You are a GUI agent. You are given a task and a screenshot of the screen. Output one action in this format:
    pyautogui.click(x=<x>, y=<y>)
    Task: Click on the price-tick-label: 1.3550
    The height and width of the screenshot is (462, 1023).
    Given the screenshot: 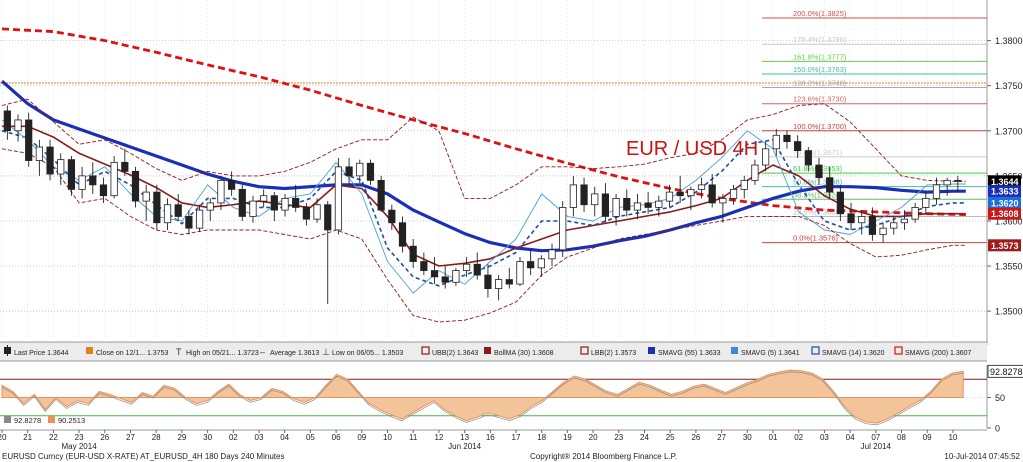 What is the action you would take?
    pyautogui.click(x=1009, y=267)
    